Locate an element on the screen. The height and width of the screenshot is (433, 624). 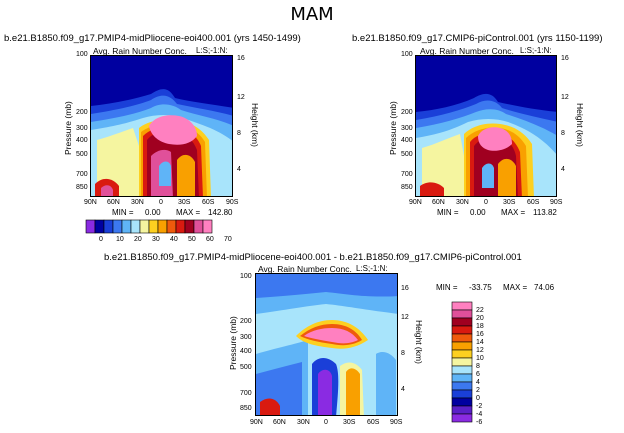
panel2-field is located at coordinates (486, 126).